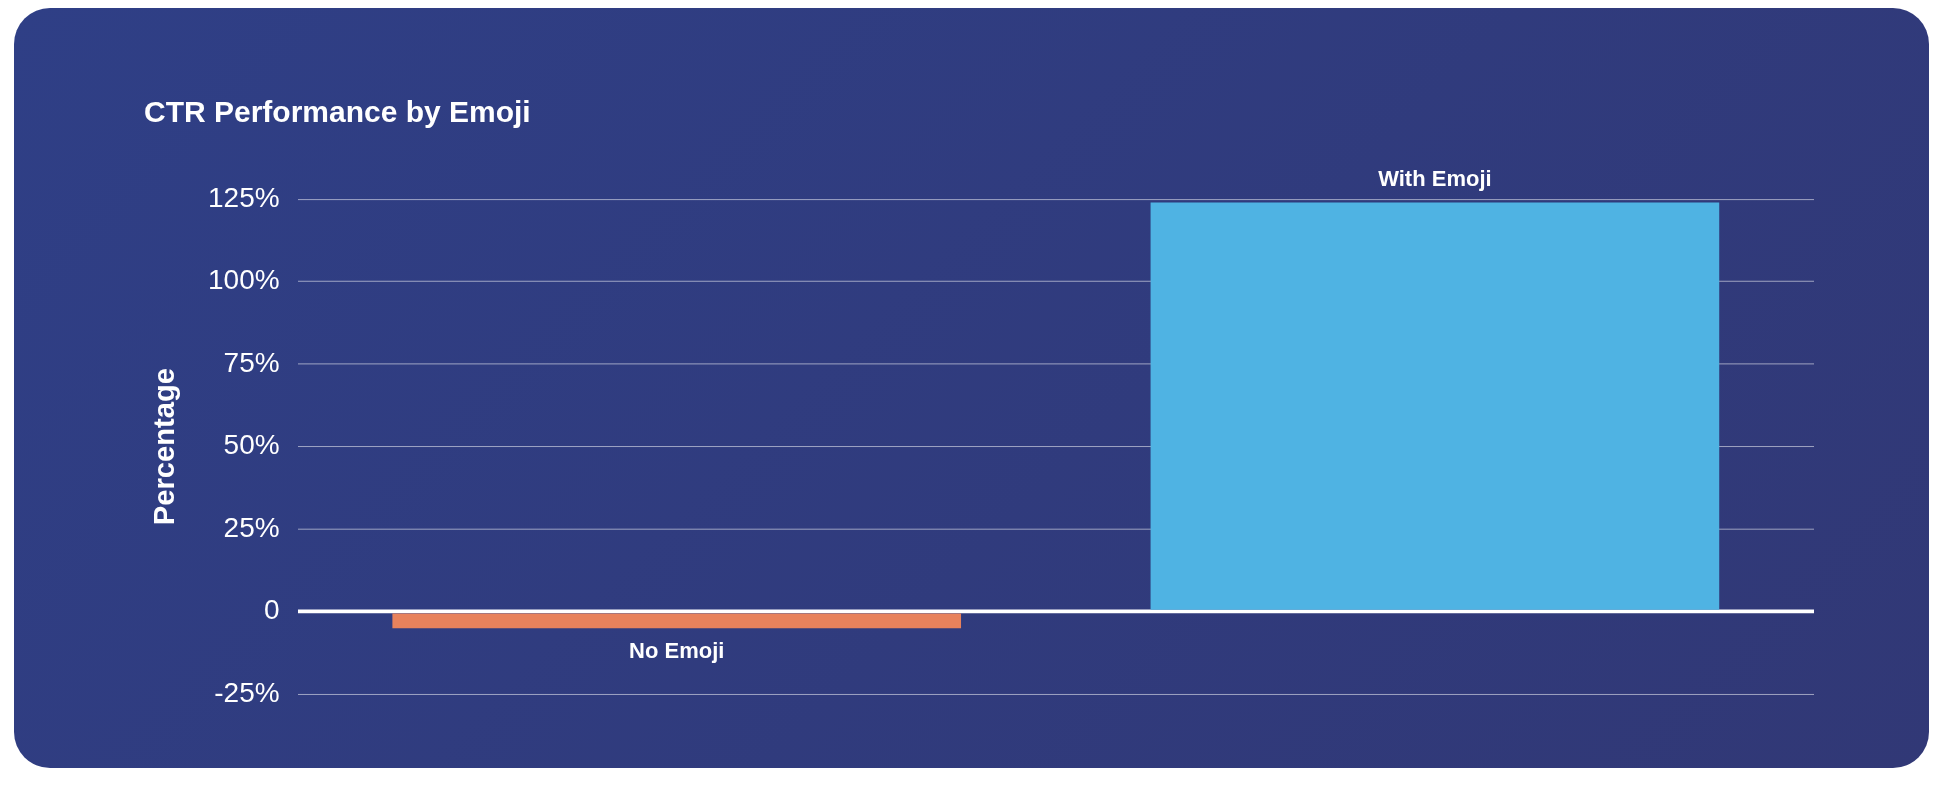 This screenshot has height=794, width=1955. What do you see at coordinates (677, 651) in the screenshot?
I see `x-tick-label: No Emoji` at bounding box center [677, 651].